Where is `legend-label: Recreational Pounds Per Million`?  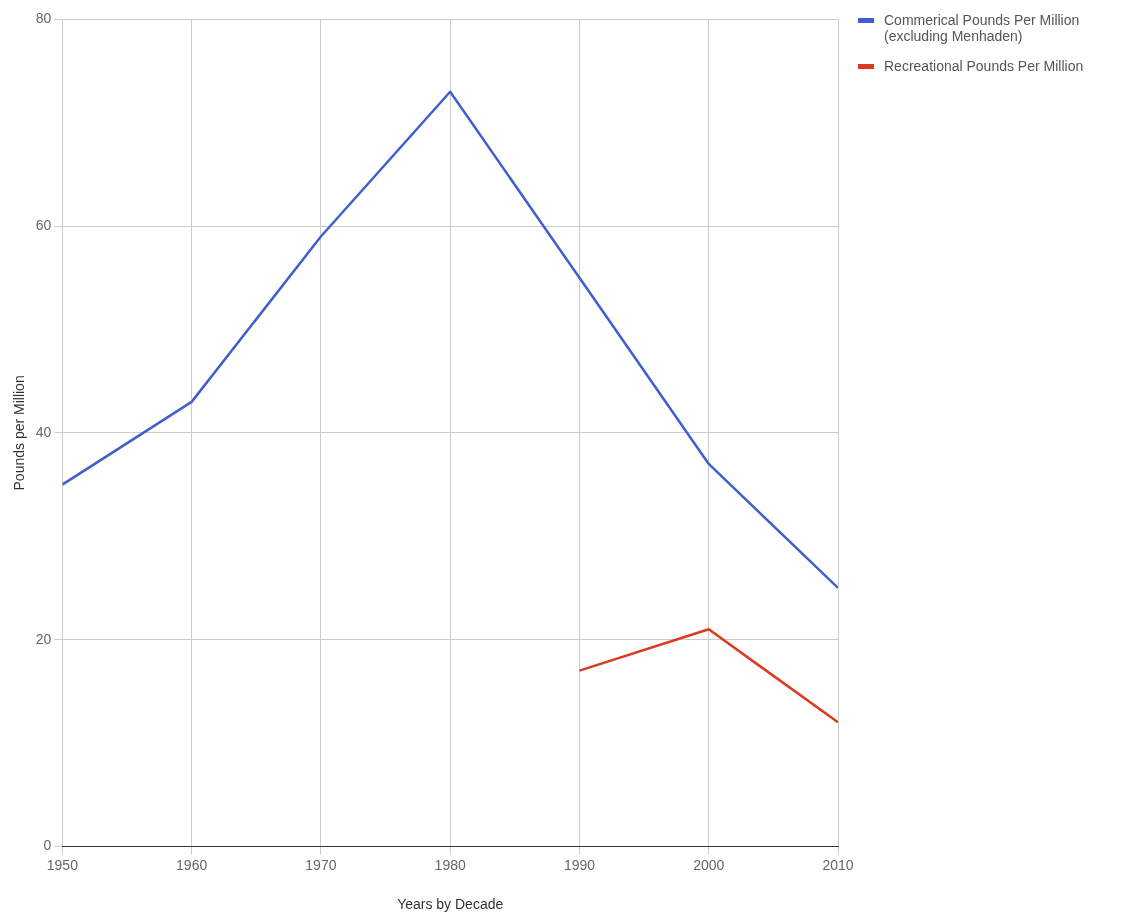
legend-label: Recreational Pounds Per Million is located at coordinates (984, 66).